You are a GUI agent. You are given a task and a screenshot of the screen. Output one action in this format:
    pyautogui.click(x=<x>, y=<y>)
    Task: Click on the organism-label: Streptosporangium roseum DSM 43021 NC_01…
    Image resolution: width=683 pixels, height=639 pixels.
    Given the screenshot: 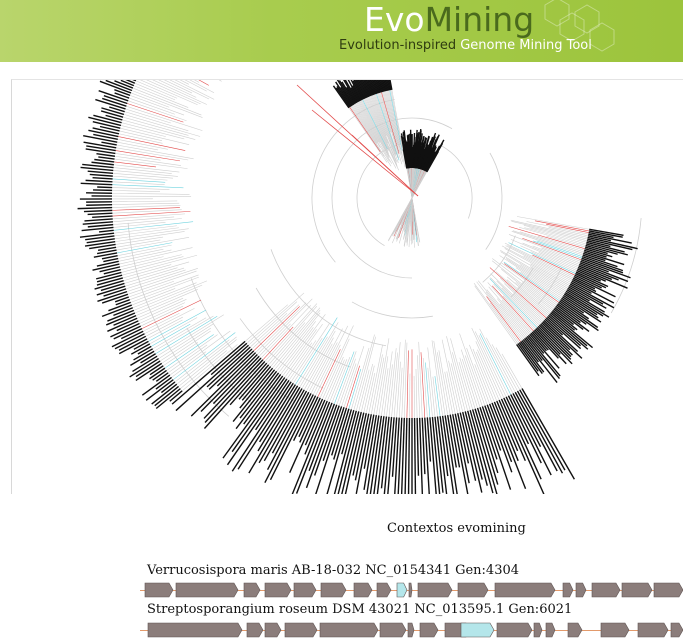 What is the action you would take?
    pyautogui.click(x=360, y=609)
    